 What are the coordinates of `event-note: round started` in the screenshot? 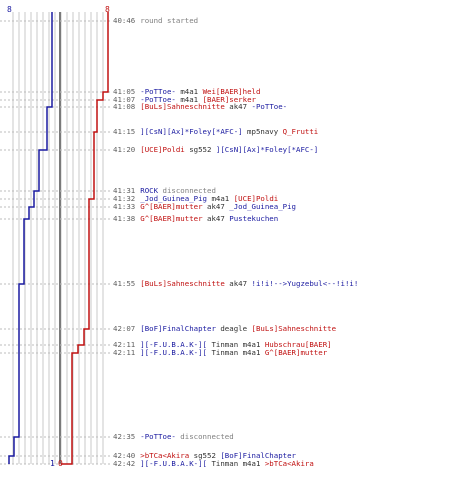 It's located at (169, 20).